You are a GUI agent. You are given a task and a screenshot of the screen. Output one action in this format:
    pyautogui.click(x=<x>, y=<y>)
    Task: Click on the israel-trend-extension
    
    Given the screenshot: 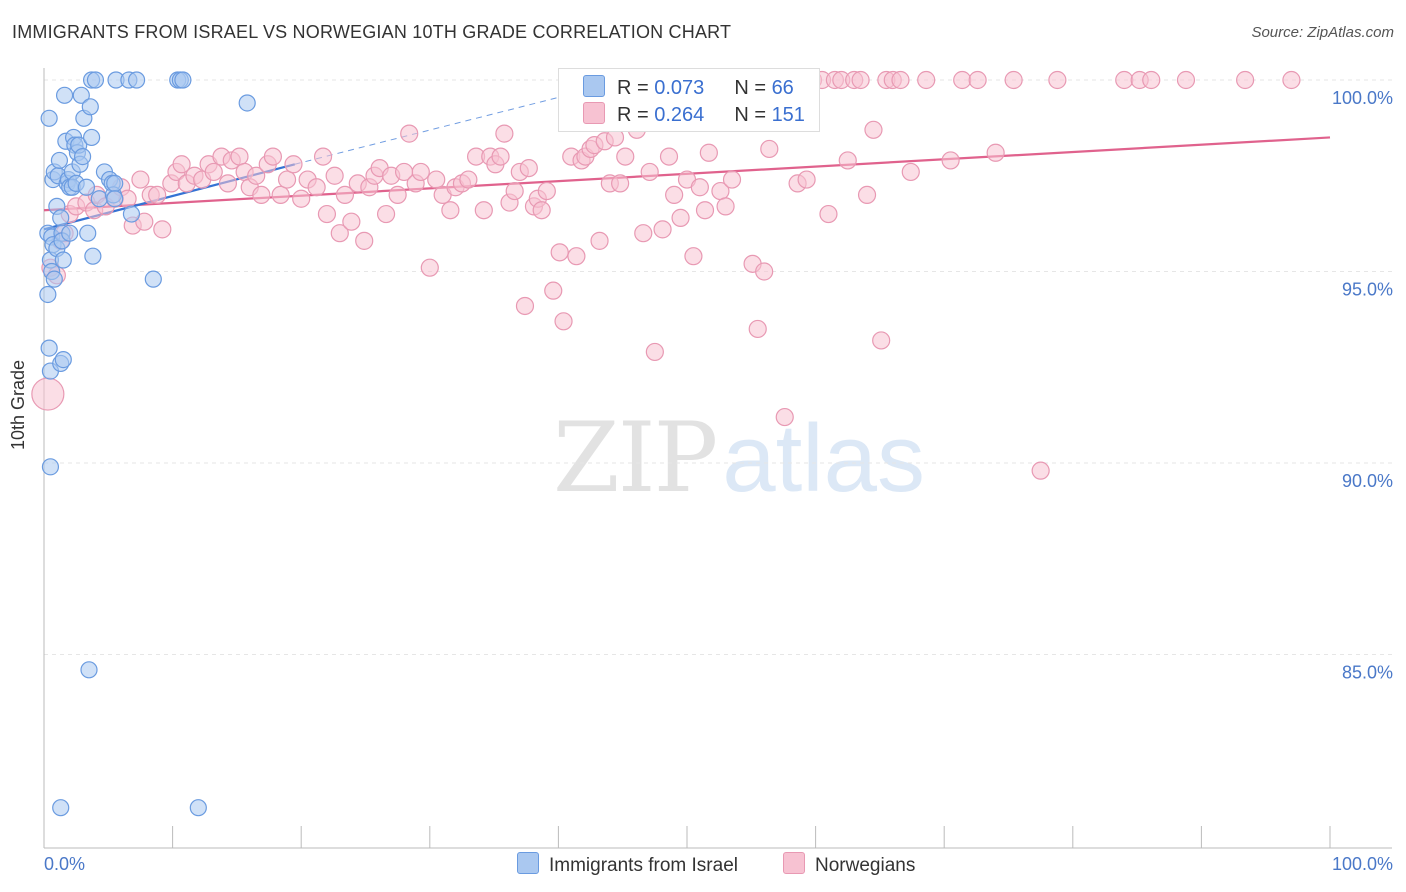 What is the action you would take?
    pyautogui.click(x=446, y=126)
    